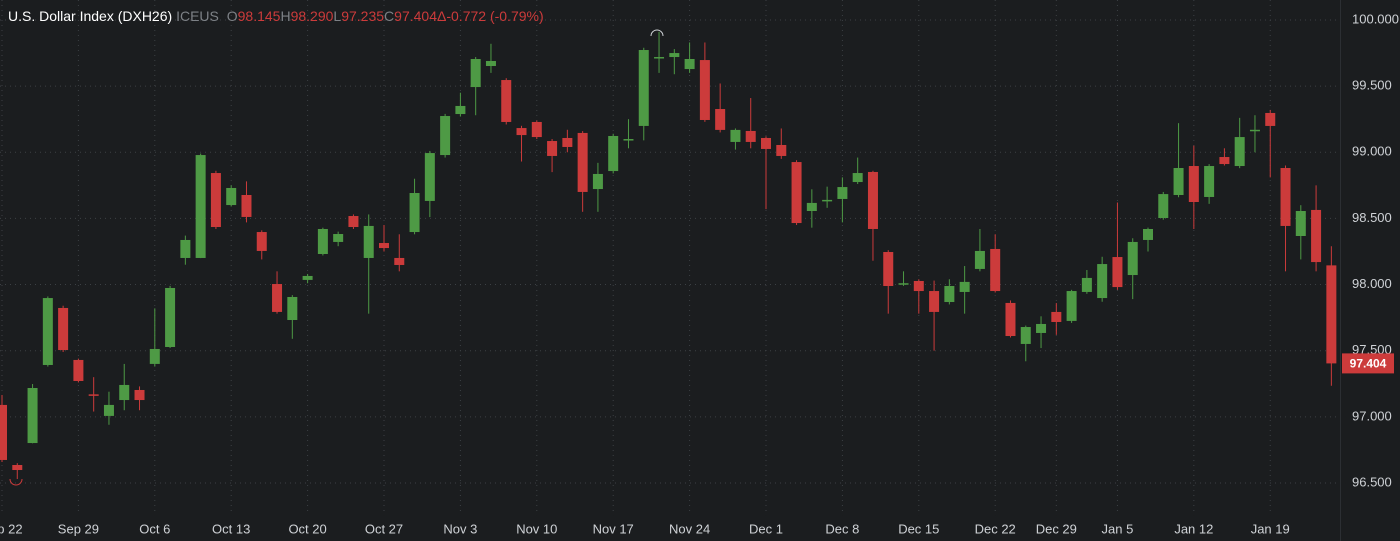 This screenshot has width=1400, height=541. Describe the element at coordinates (1193, 528) in the screenshot. I see `x-tick-label: Jan 12` at that location.